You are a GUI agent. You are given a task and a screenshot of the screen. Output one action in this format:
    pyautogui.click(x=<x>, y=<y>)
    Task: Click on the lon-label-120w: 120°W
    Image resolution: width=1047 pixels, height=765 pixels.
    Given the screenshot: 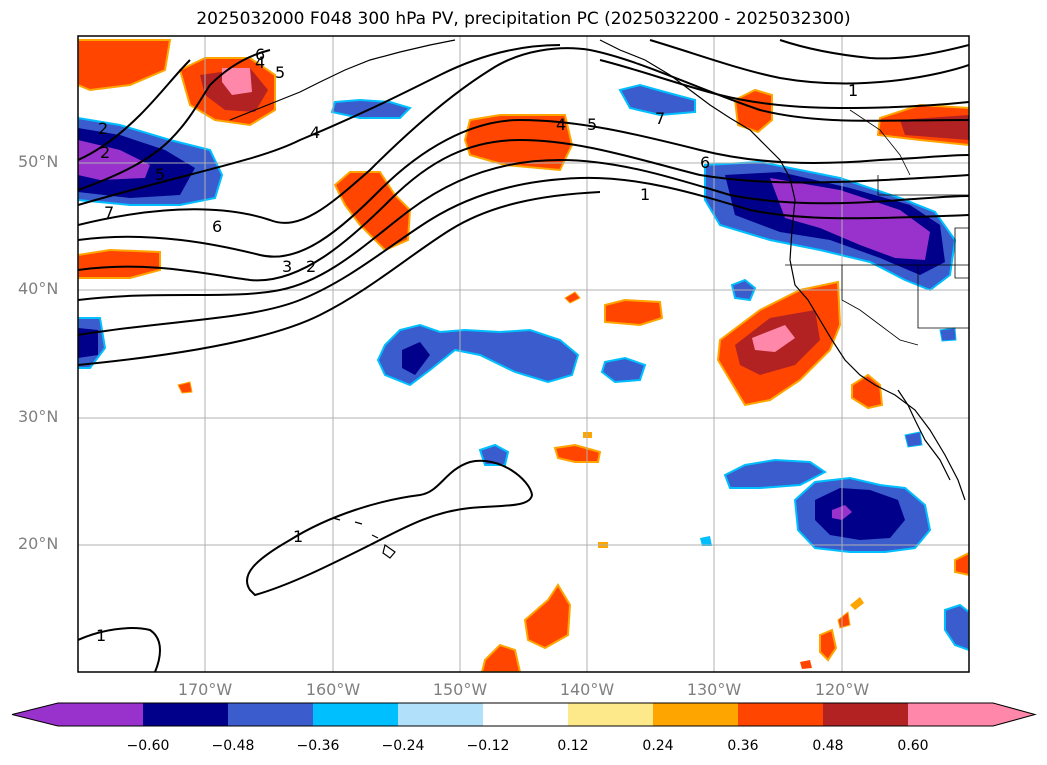 What is the action you would take?
    pyautogui.click(x=842, y=689)
    